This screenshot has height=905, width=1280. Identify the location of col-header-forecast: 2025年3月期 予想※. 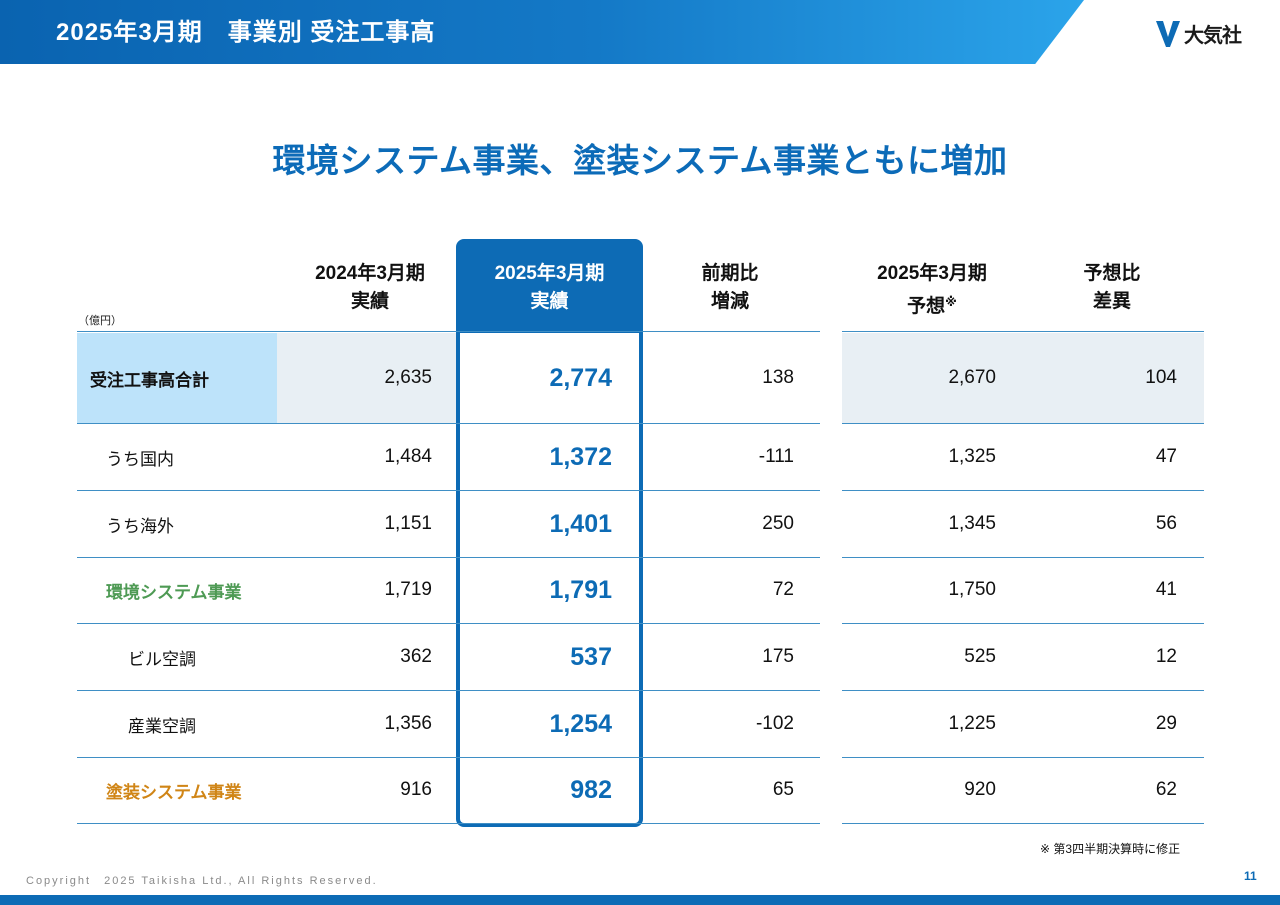
(932, 290).